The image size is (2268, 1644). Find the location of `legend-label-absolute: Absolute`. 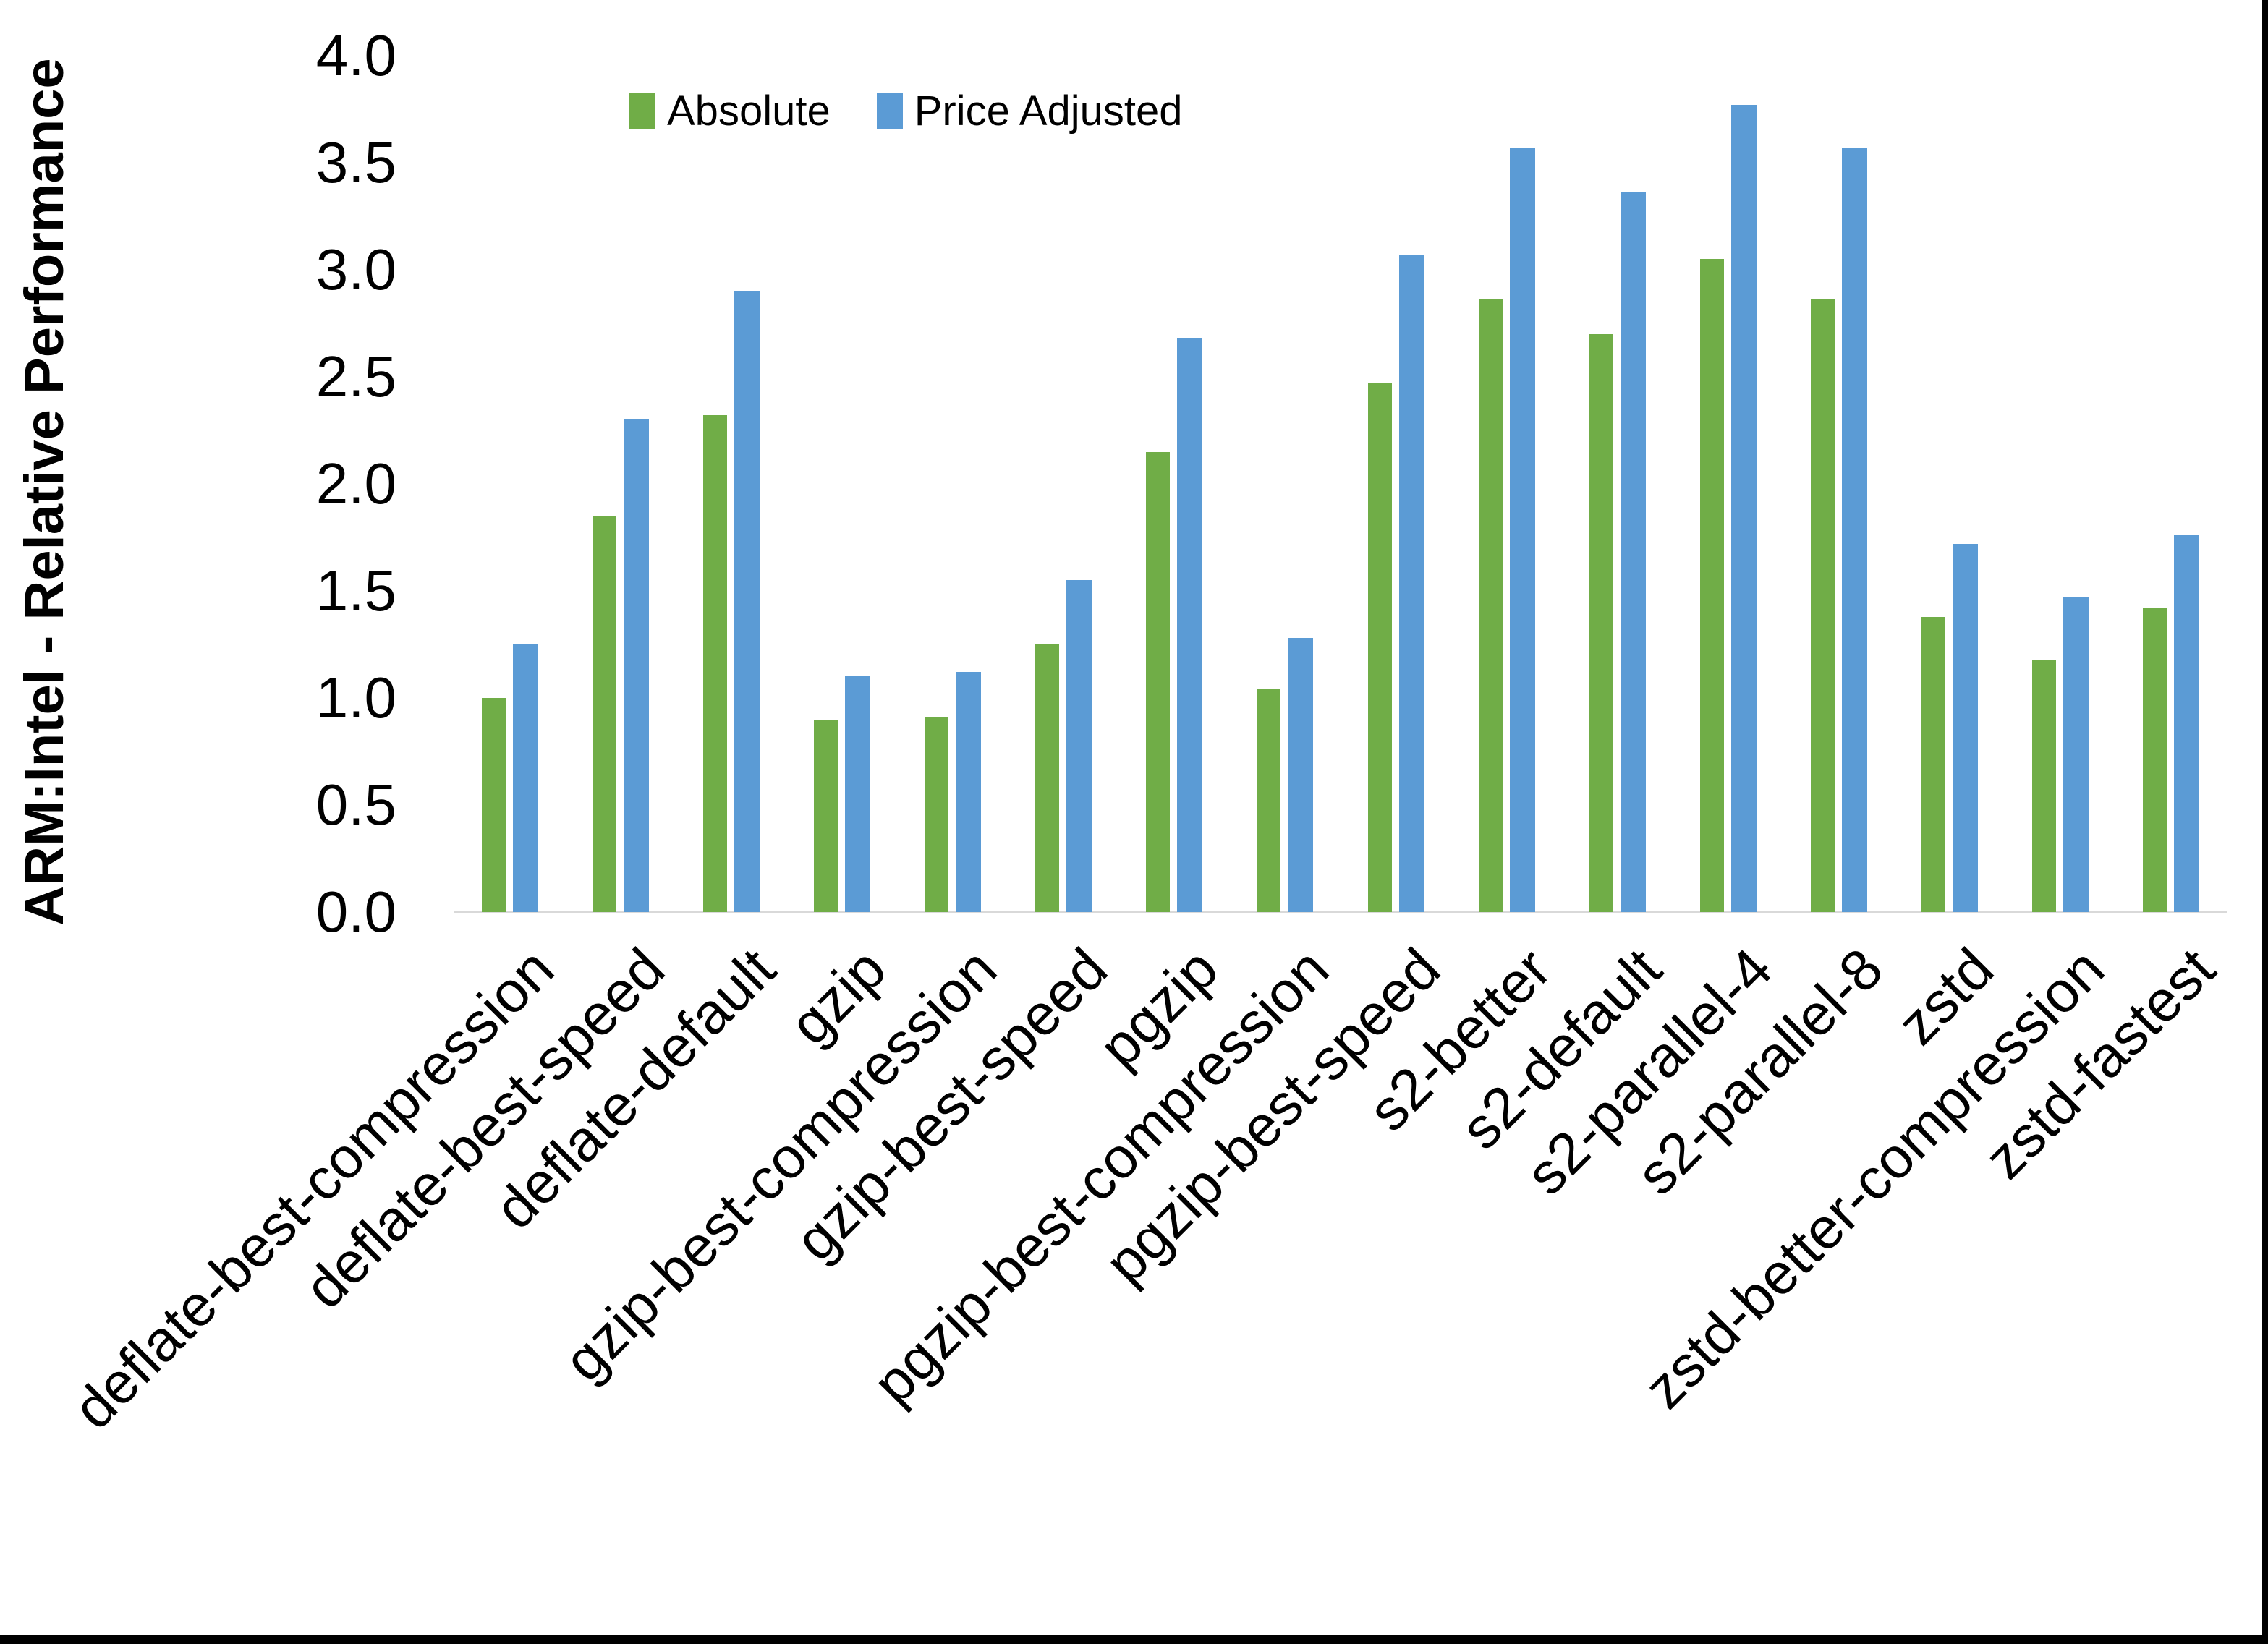

legend-label-absolute: Absolute is located at coordinates (749, 111).